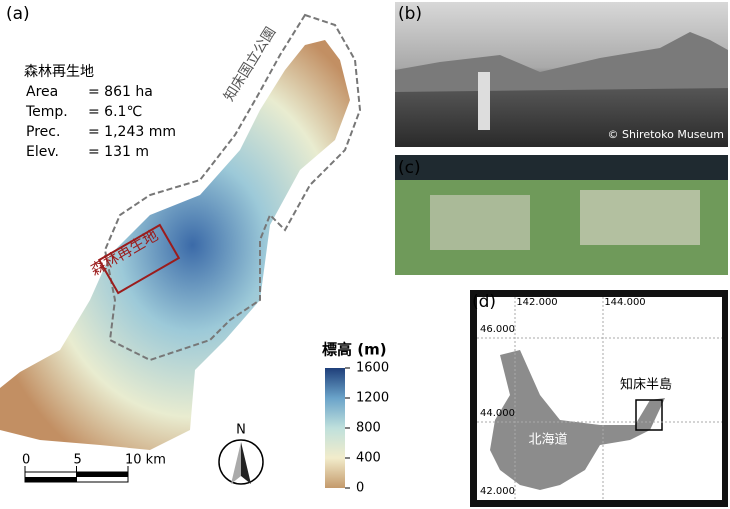 Image resolution: width=730 pixels, height=509 pixels. Describe the element at coordinates (139, 259) in the screenshot. I see `site-box` at that location.